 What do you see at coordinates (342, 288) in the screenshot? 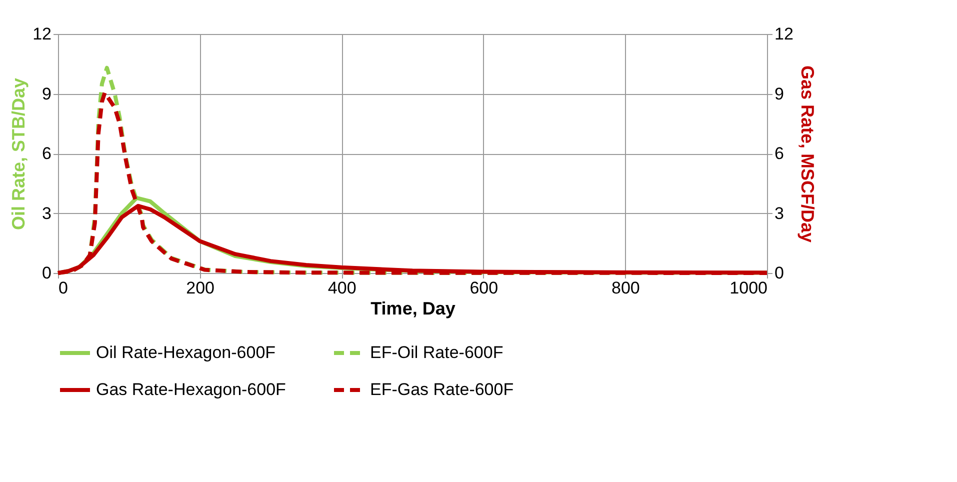
I see `x-tick-label: 400` at bounding box center [342, 288].